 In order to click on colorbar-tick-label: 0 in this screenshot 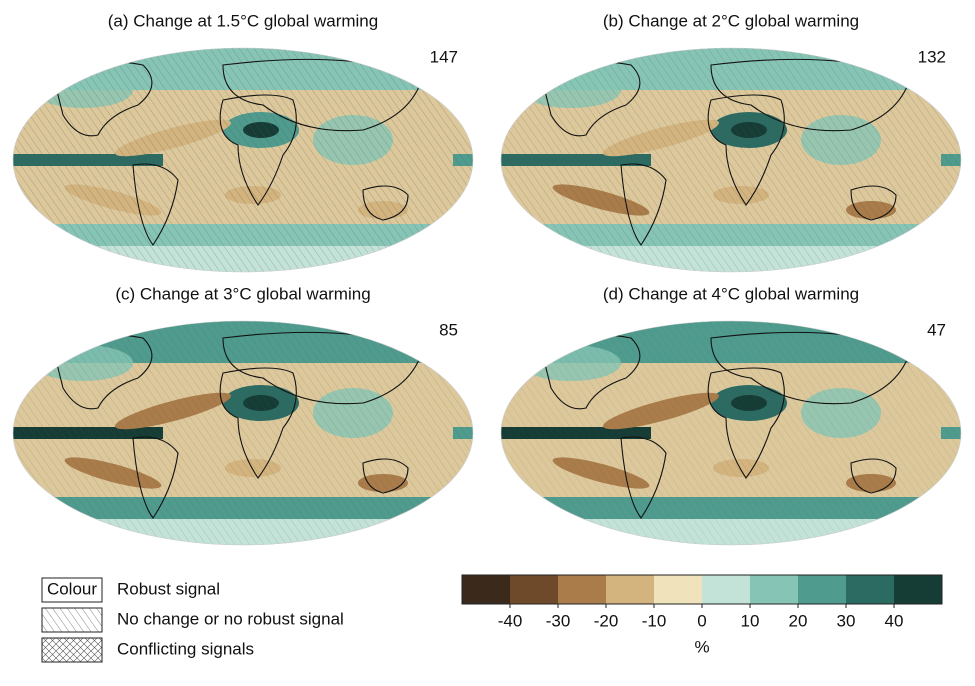, I will do `click(701, 620)`.